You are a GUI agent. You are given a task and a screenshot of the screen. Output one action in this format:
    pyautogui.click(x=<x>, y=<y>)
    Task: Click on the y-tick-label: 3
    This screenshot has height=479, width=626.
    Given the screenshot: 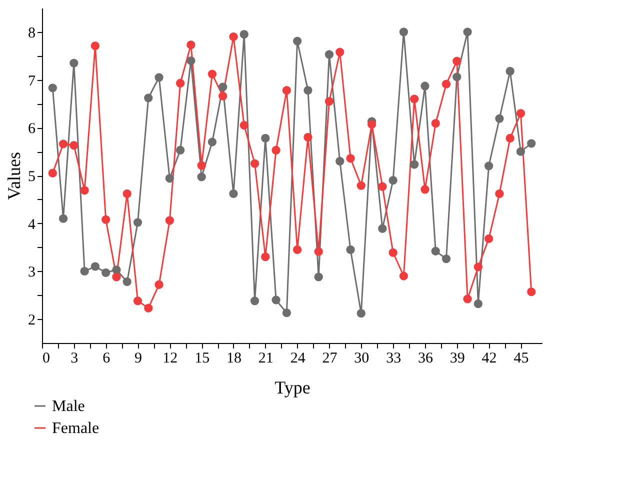 What is the action you would take?
    pyautogui.click(x=32, y=272)
    